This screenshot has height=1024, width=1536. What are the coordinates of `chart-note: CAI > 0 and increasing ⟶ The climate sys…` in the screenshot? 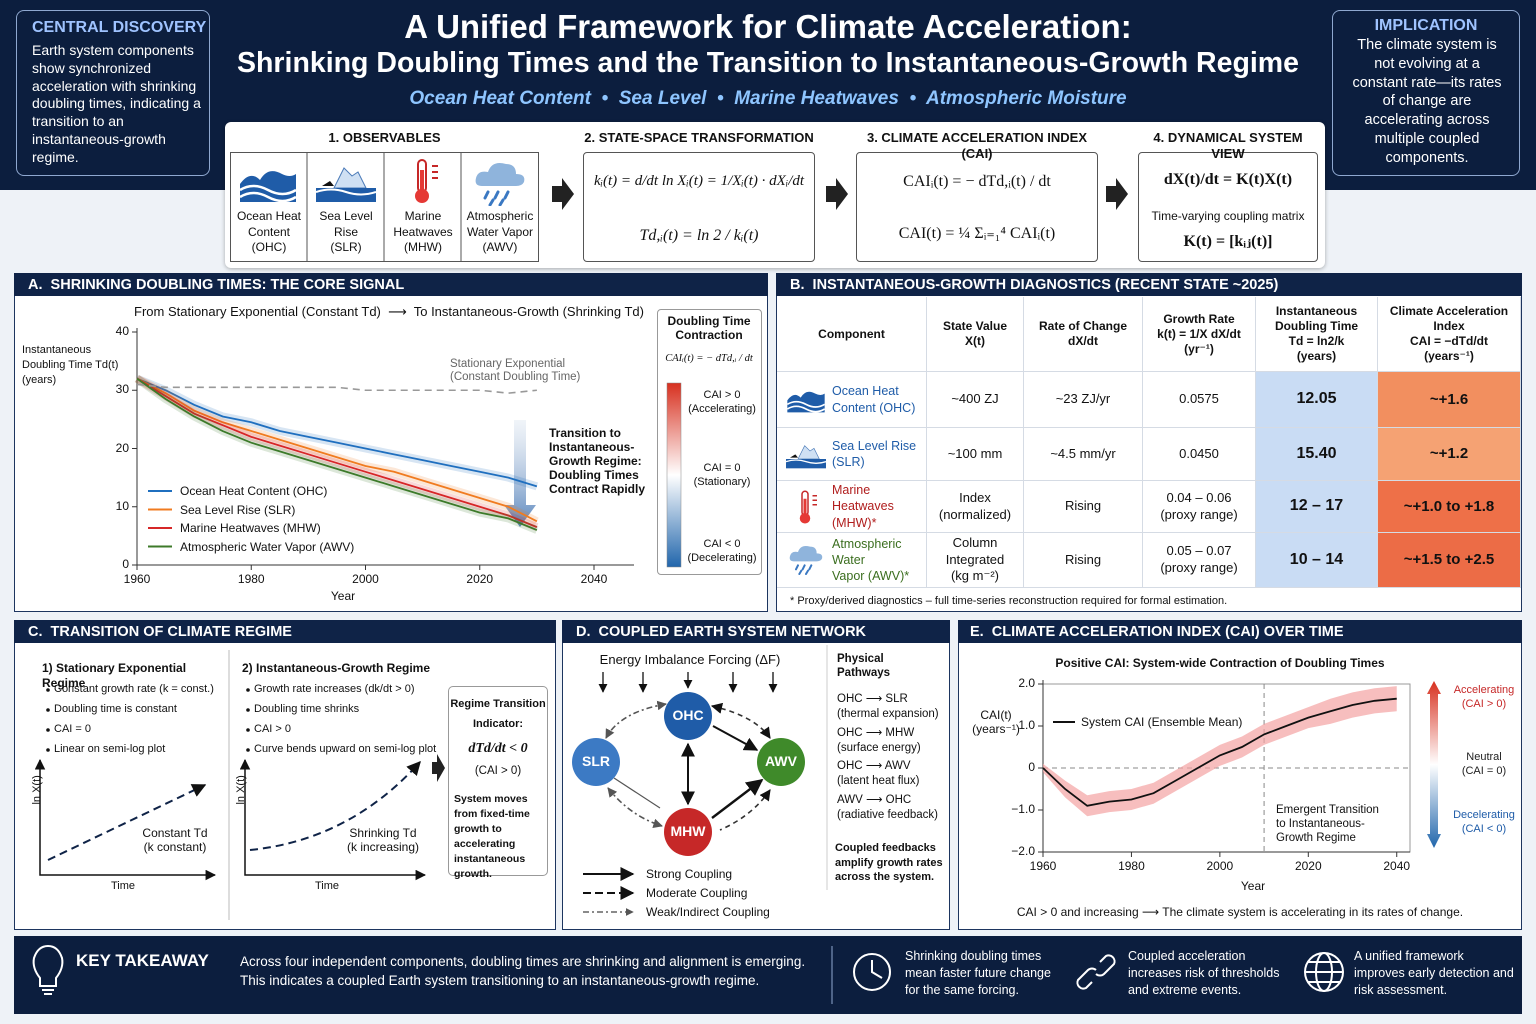 It's located at (1240, 912).